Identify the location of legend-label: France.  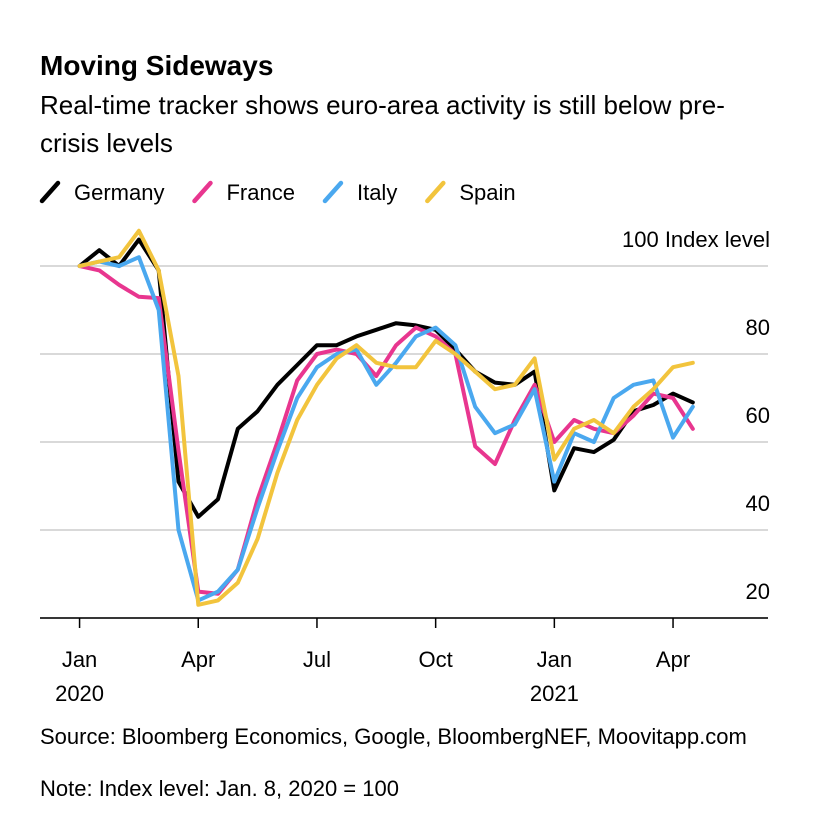
(260, 192).